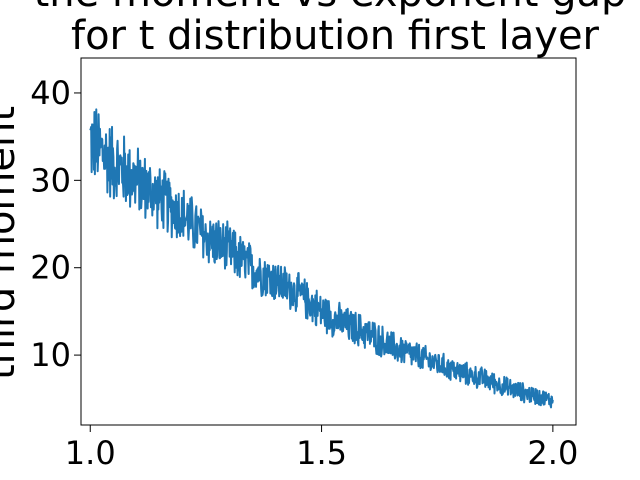 This screenshot has height=480, width=640. I want to click on x-axis-label: exponent, so click(328, 477).